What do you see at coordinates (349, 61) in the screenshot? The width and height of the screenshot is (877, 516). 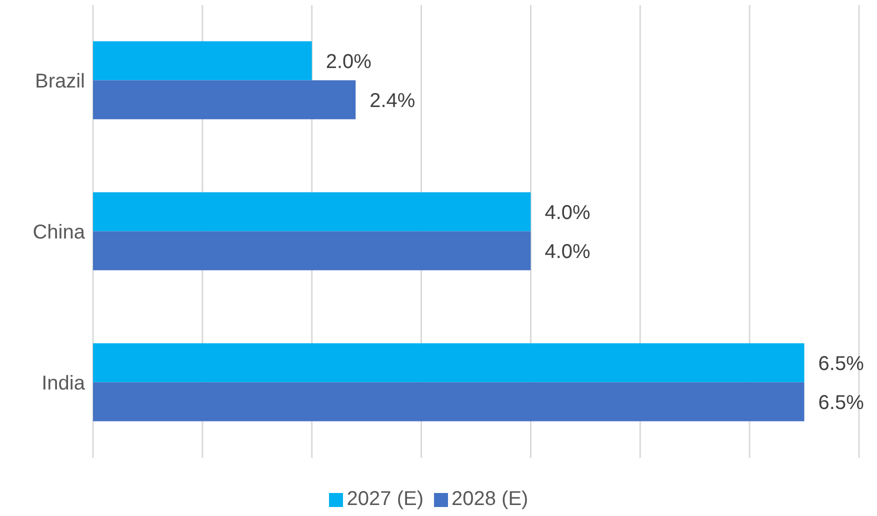 I see `data-label: 2.0%` at bounding box center [349, 61].